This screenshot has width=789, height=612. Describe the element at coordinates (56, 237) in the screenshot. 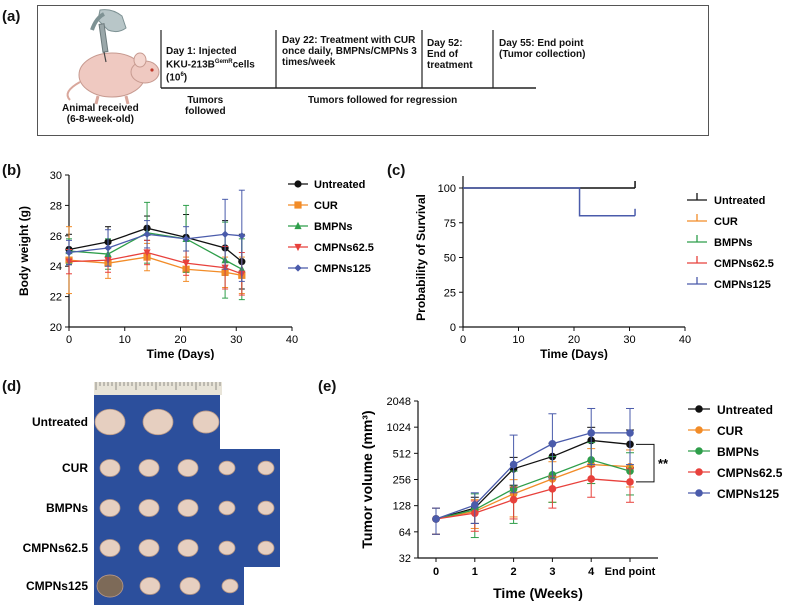

I see `y-tick-label: 26` at that location.